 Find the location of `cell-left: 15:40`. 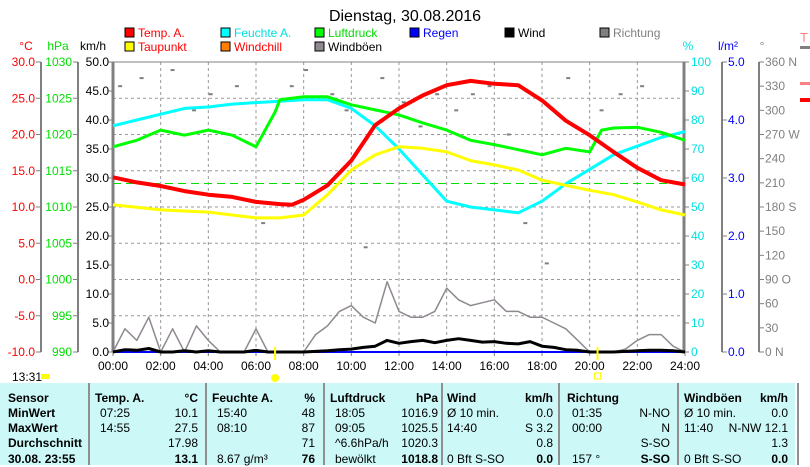

cell-left: 15:40 is located at coordinates (232, 413).